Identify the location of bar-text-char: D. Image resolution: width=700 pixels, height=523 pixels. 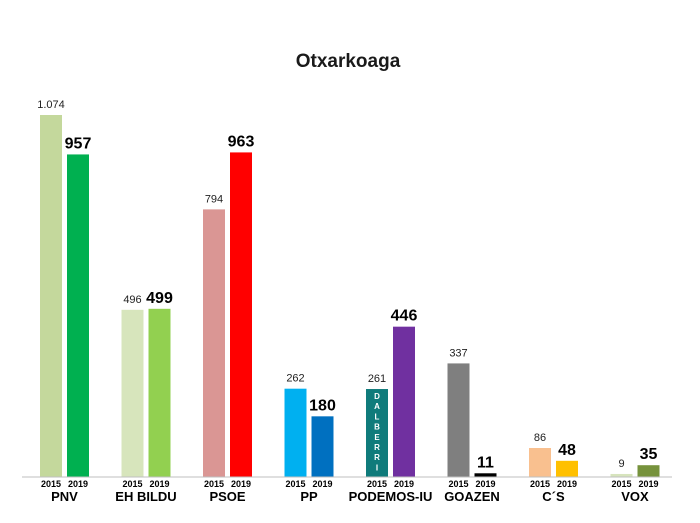
(377, 396).